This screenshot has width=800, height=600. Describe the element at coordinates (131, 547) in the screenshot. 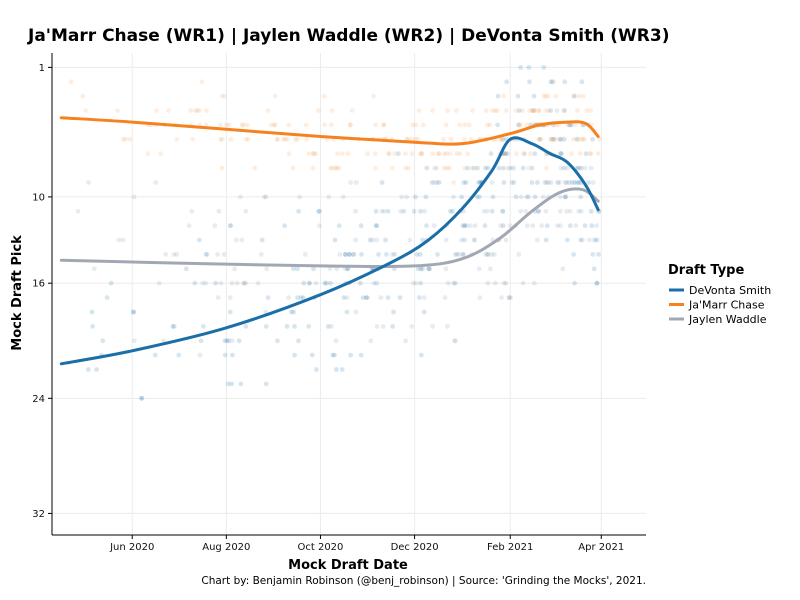

I see `x-tick-label: Jun 2020` at that location.